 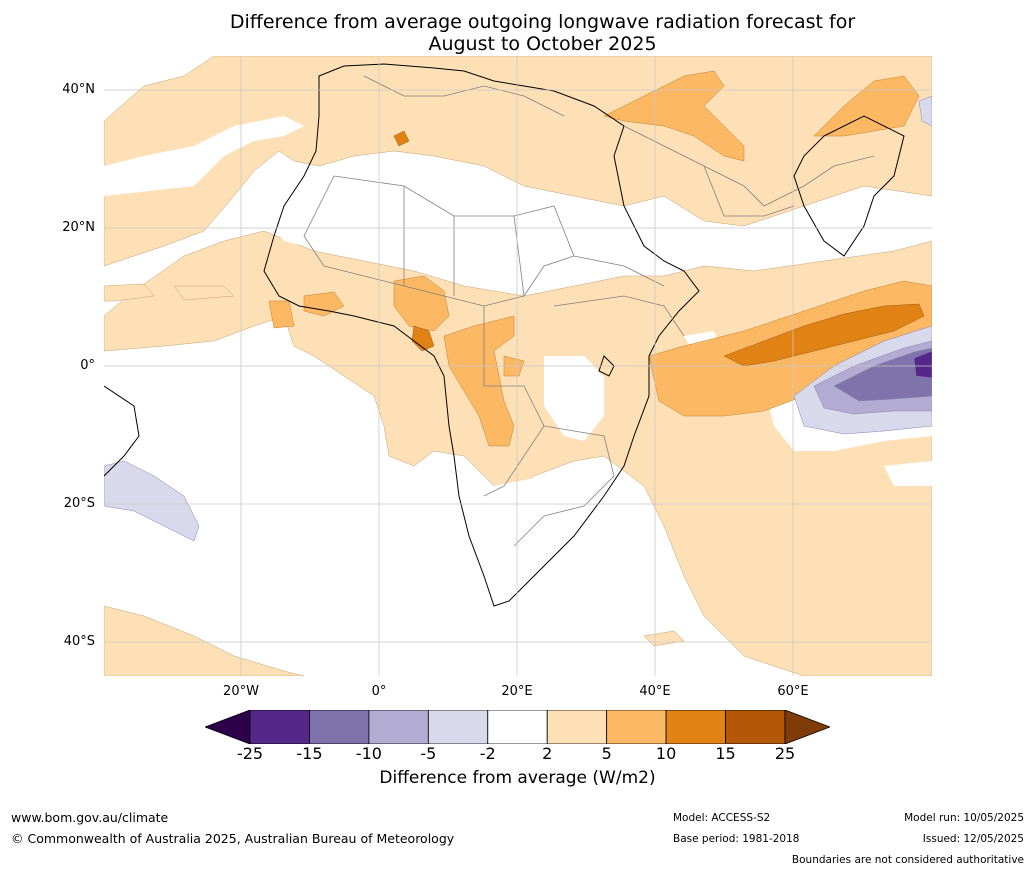 I want to click on footer-website: www.bom.gov.au/climate, so click(x=90, y=817).